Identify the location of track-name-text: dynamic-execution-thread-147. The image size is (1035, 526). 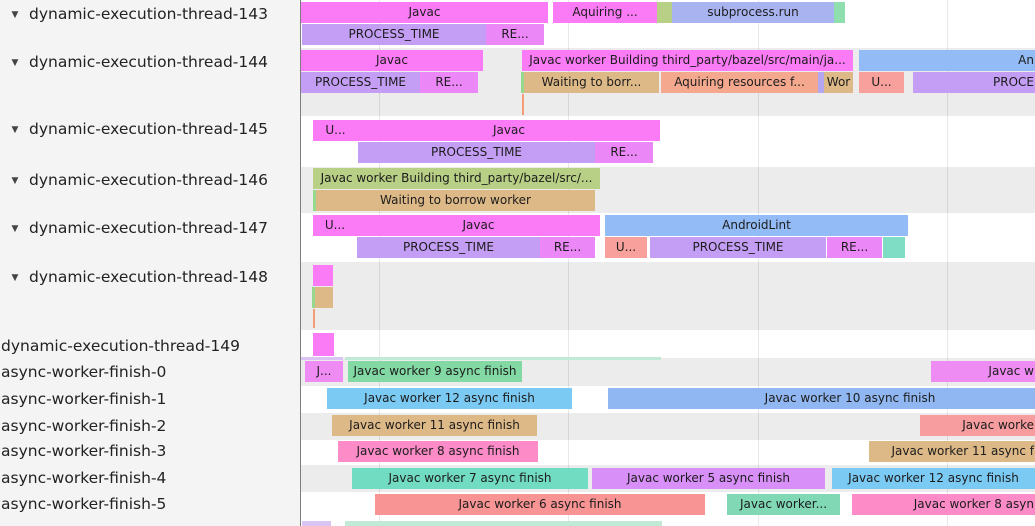
(148, 228).